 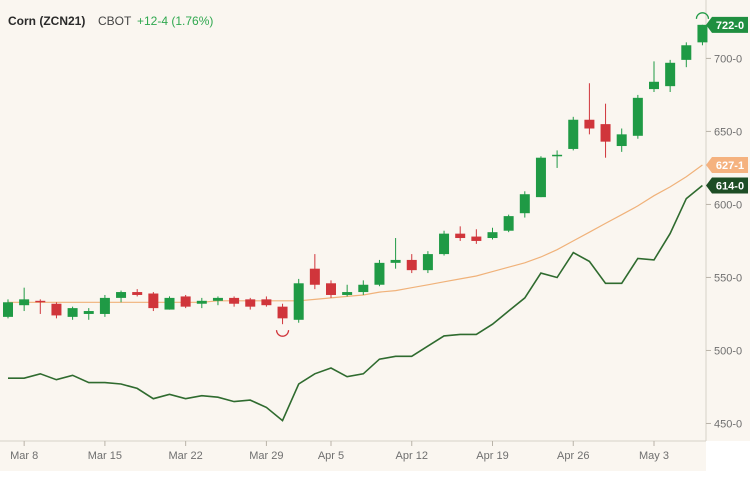 What do you see at coordinates (492, 456) in the screenshot?
I see `x-tick-label: Apr 19` at bounding box center [492, 456].